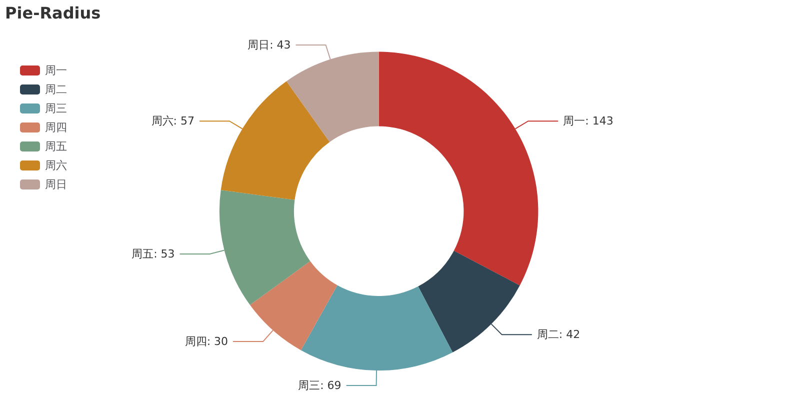 The height and width of the screenshot is (414, 806). I want to click on data-label: 周一: 143, so click(588, 121).